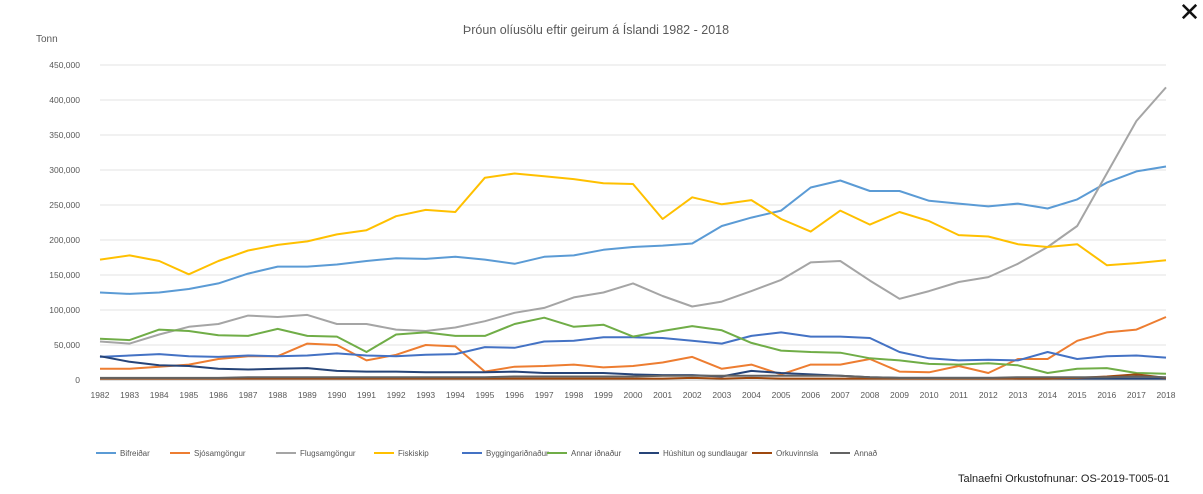 The height and width of the screenshot is (494, 1203). I want to click on y-axis-label: Tonn, so click(47, 39).